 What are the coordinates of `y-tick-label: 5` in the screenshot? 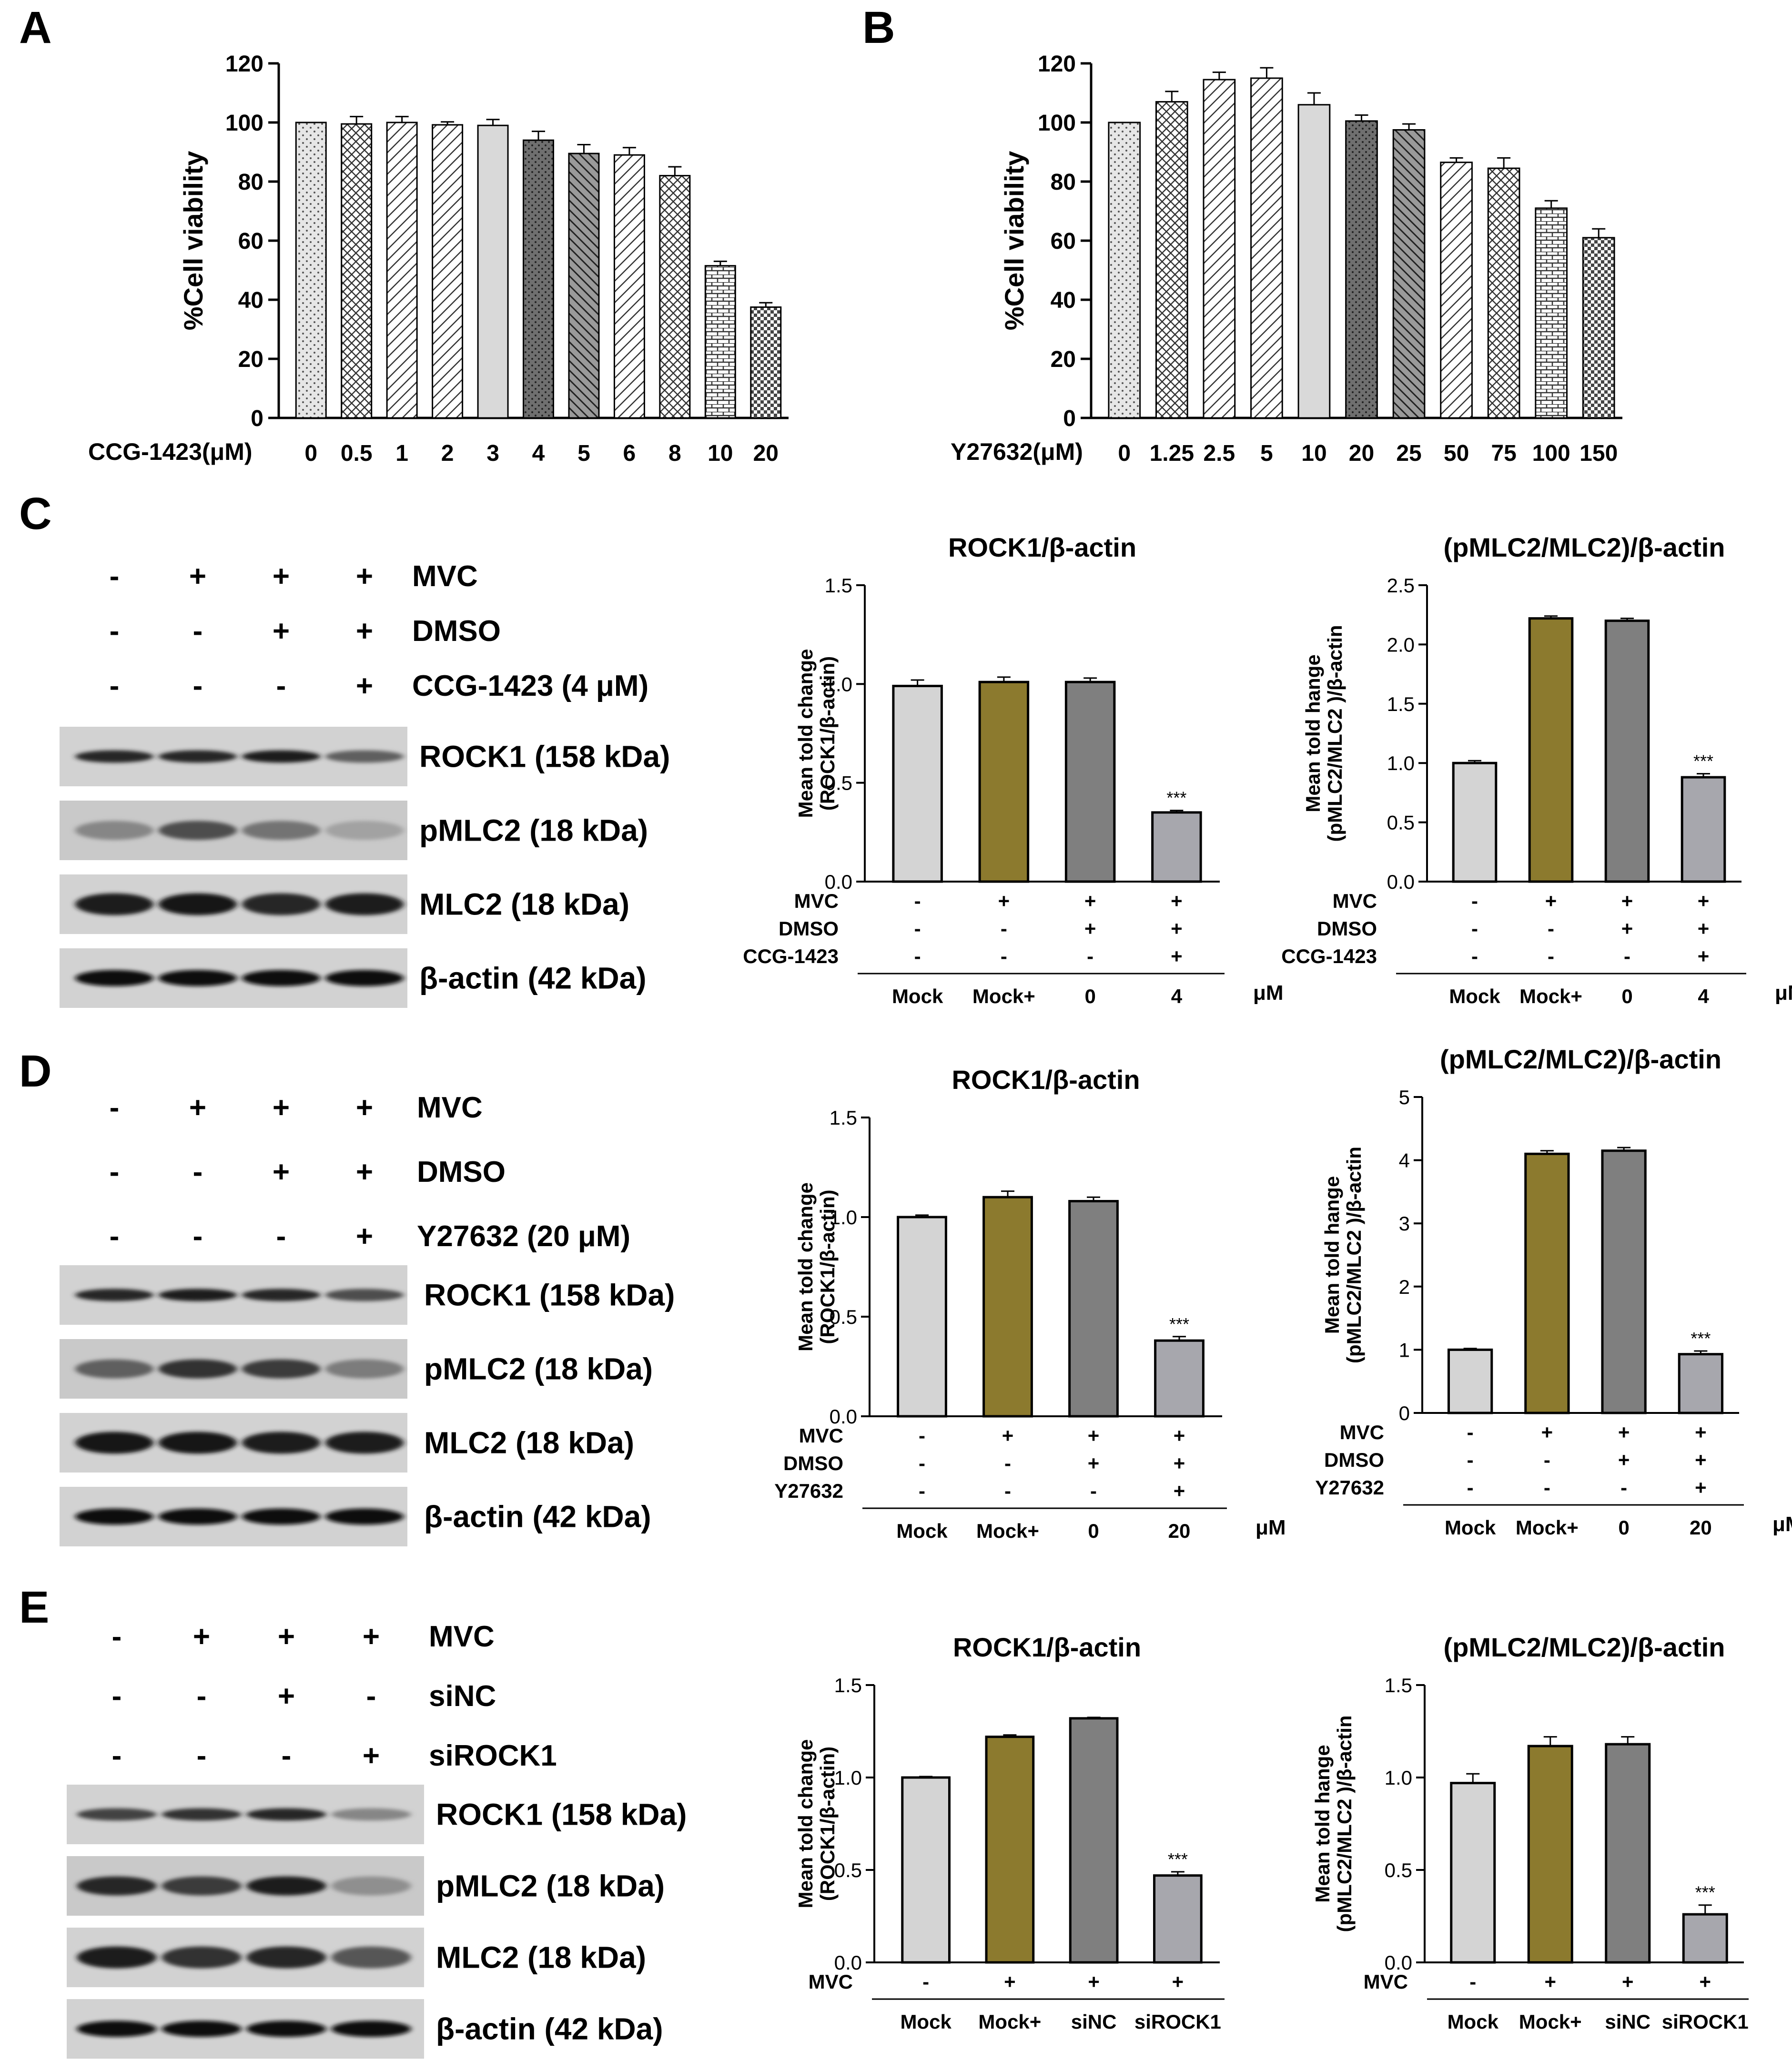 It's located at (1405, 1097).